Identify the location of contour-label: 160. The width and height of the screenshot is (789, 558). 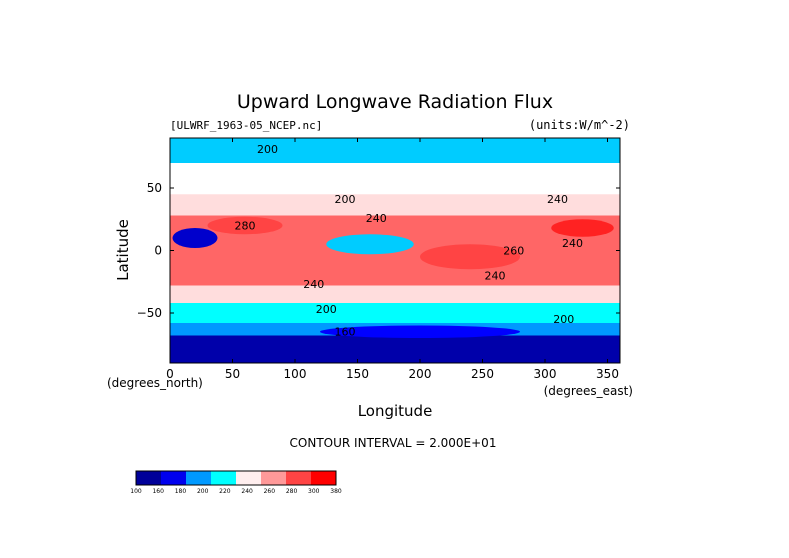
(345, 332).